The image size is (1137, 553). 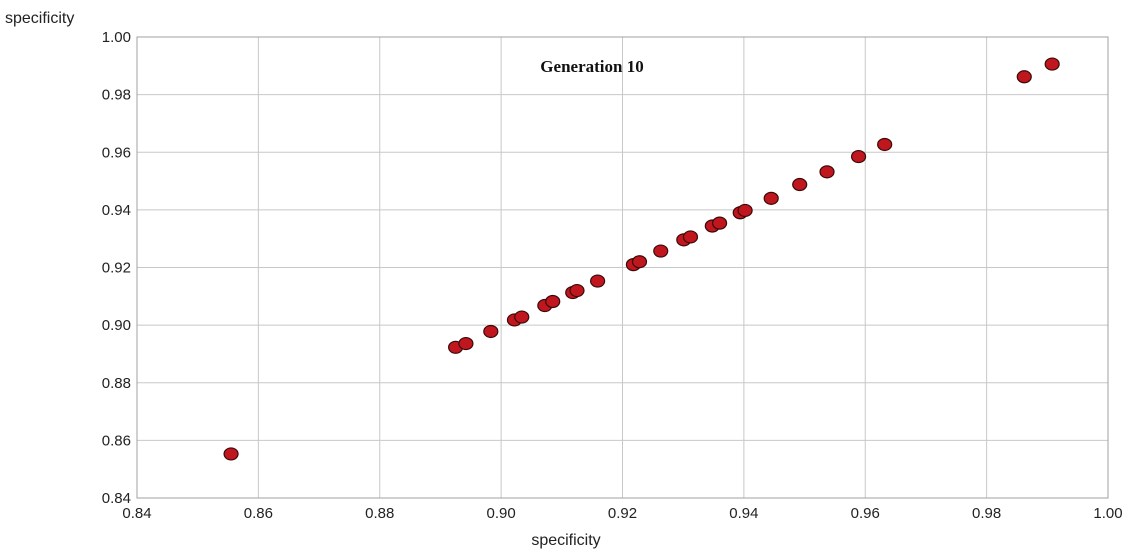 I want to click on x-tick-label: 0.88, so click(x=379, y=513).